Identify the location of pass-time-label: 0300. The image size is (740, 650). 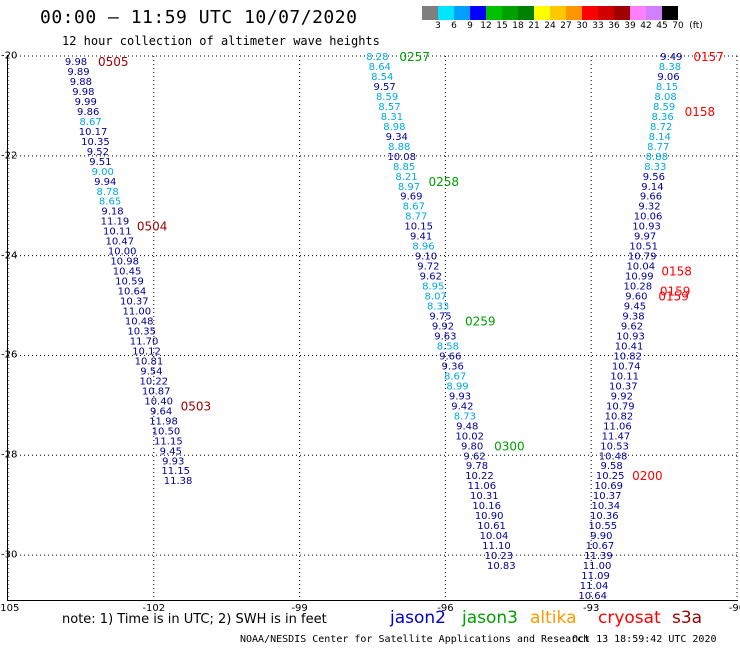
(509, 446).